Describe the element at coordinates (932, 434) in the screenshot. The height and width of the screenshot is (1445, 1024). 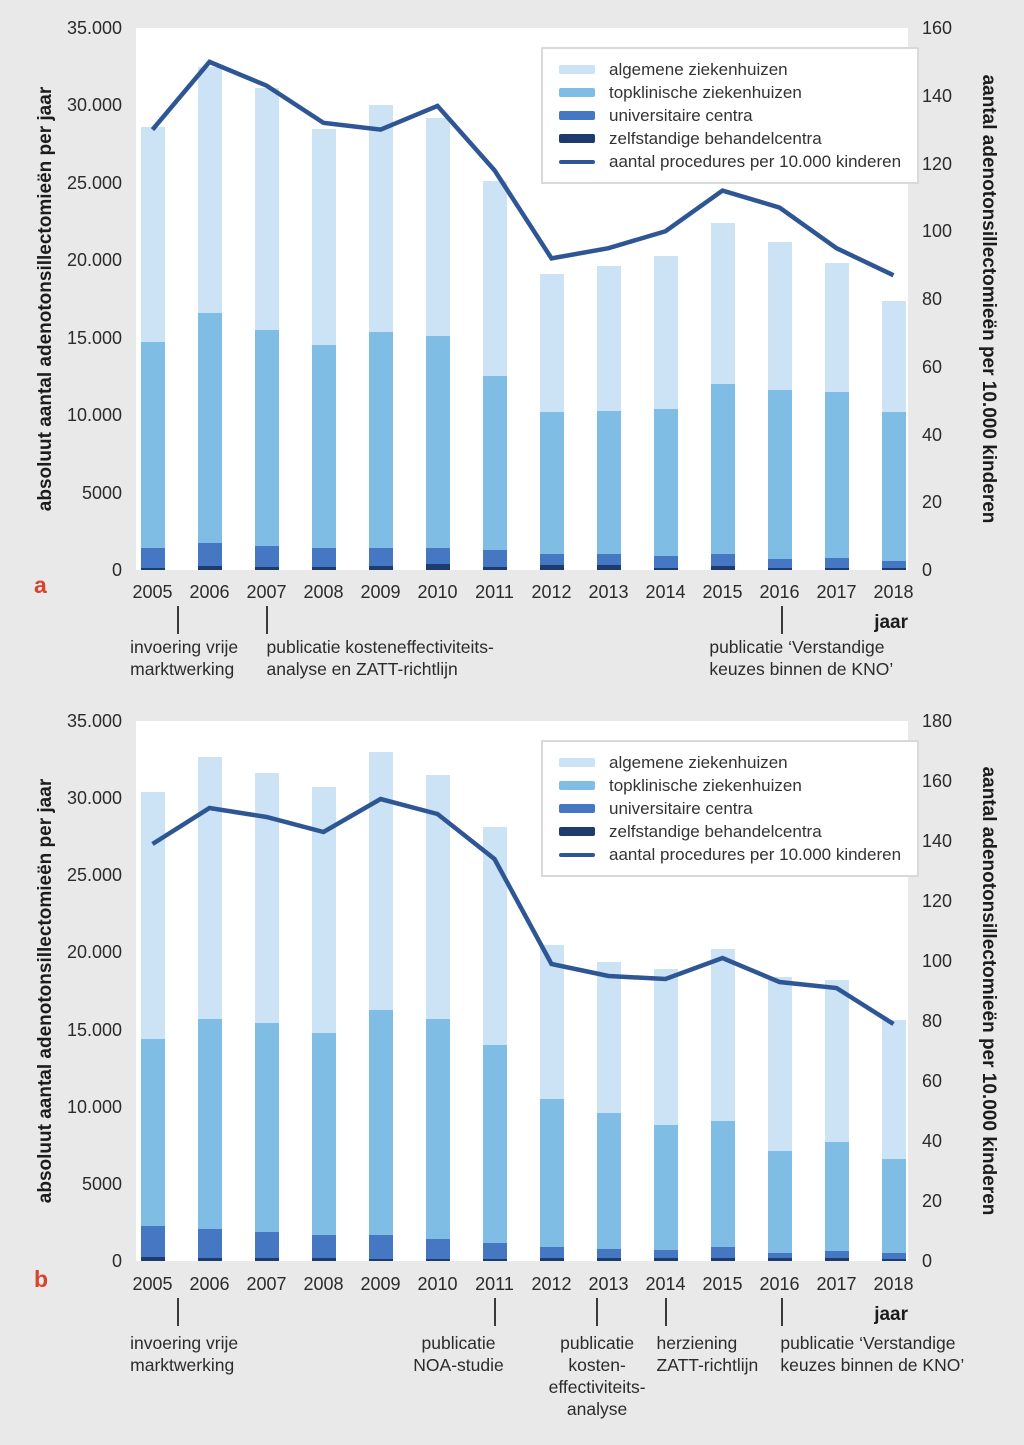
I see `y-right-tick-label: 40` at that location.